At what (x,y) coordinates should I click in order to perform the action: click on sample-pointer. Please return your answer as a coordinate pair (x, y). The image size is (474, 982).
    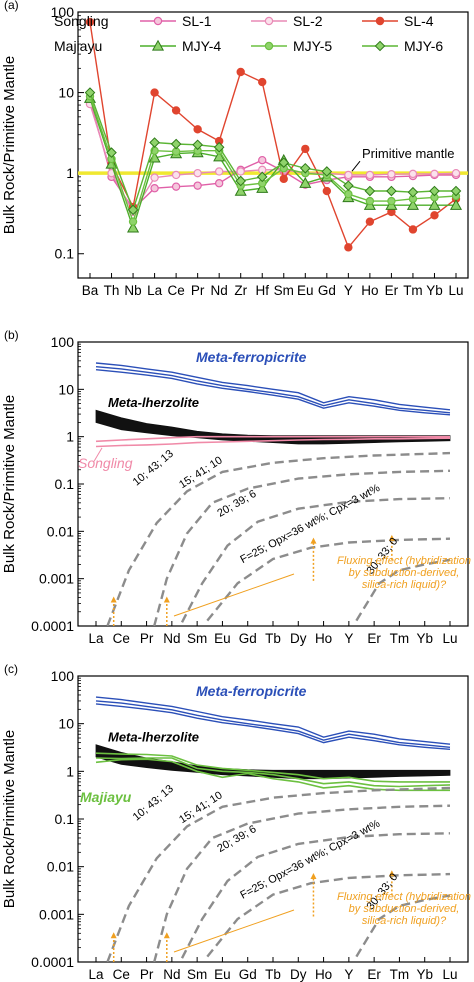
    Looking at the image, I should click on (98, 454).